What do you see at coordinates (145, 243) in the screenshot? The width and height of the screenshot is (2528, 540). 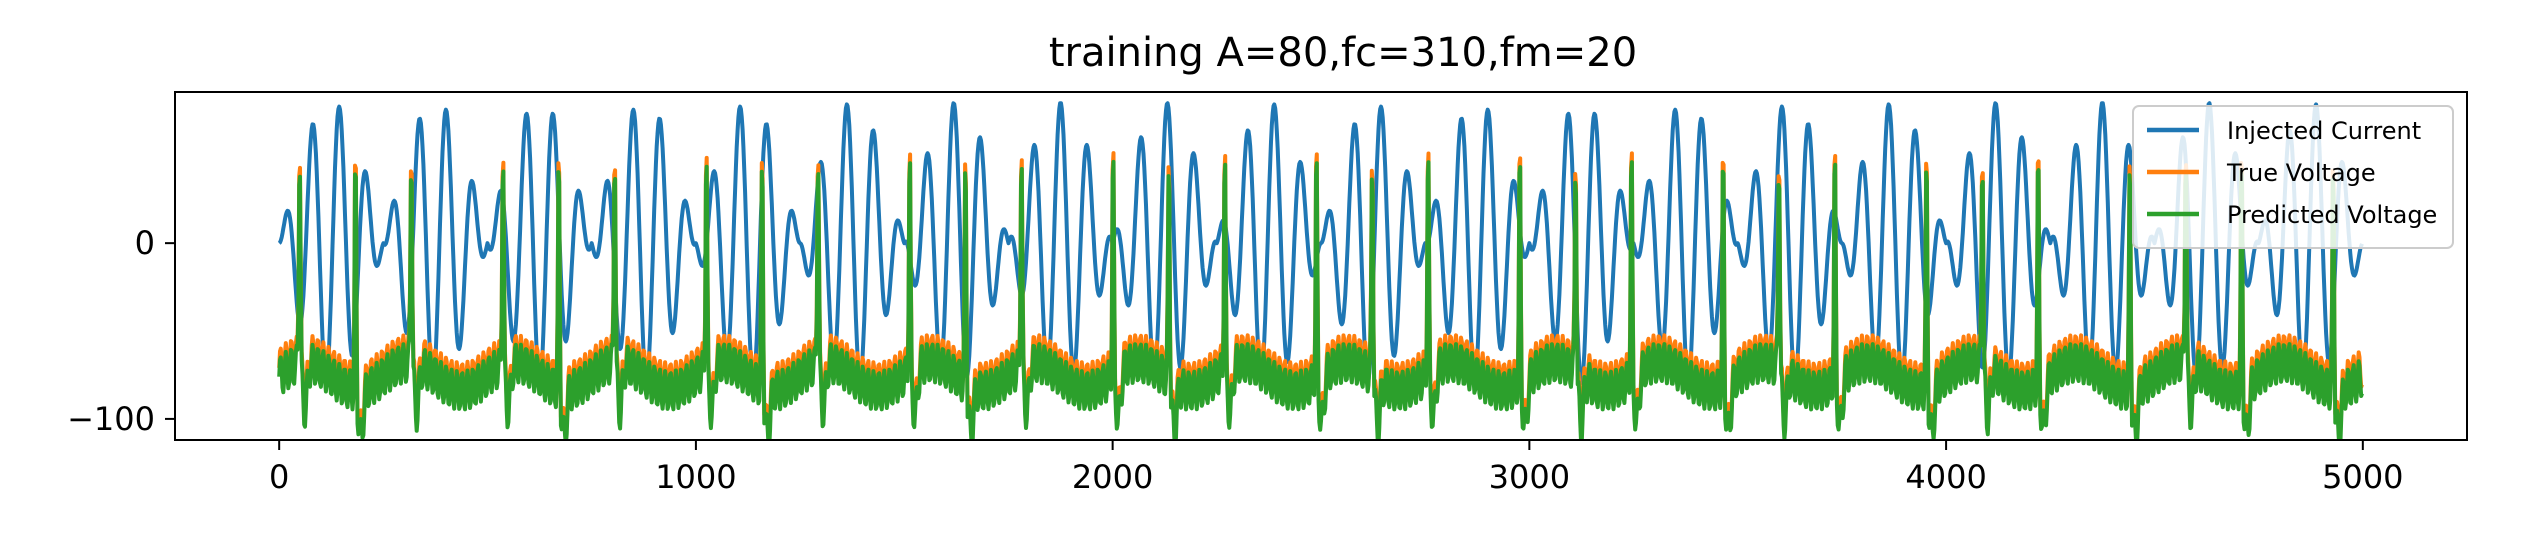 I see `y-tick-label: 0` at bounding box center [145, 243].